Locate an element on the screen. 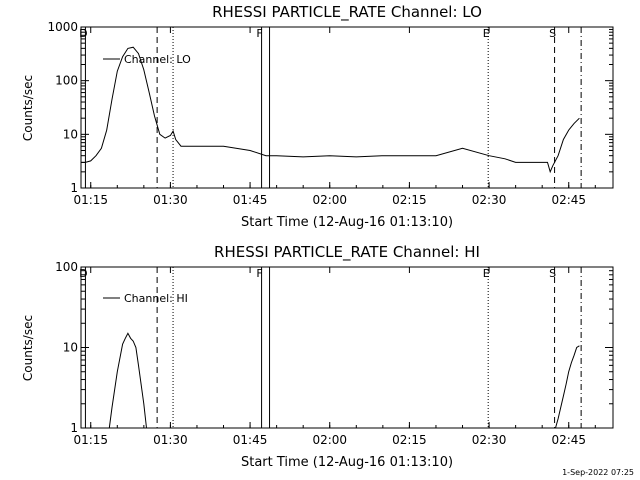  y-tick-label-lo-2: 100 is located at coordinates (66, 81).